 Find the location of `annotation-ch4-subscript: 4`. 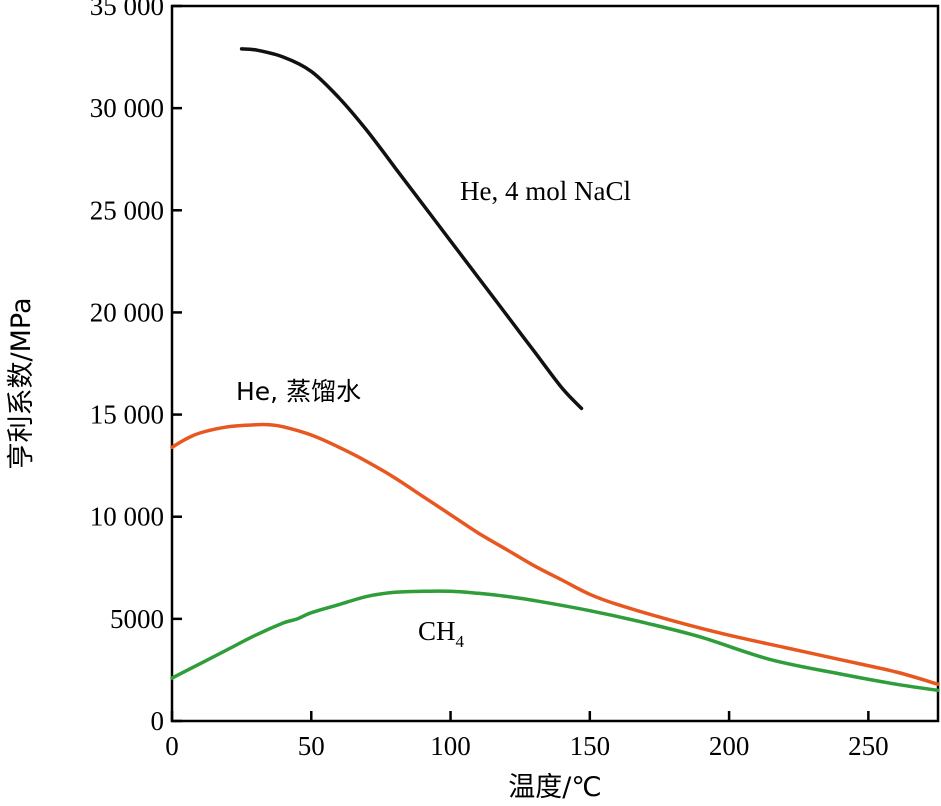

annotation-ch4-subscript: 4 is located at coordinates (460, 641).